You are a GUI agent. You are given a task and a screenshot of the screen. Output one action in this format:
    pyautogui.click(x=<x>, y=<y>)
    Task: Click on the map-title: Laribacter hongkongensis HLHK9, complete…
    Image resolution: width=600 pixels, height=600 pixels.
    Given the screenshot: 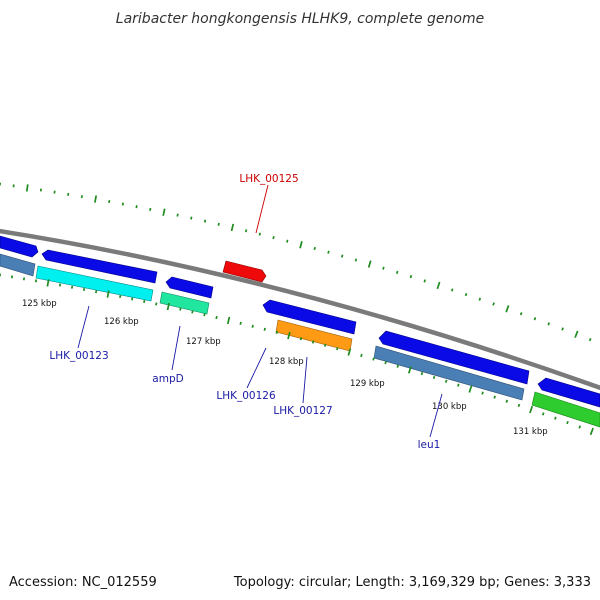 What is the action you would take?
    pyautogui.click(x=300, y=19)
    